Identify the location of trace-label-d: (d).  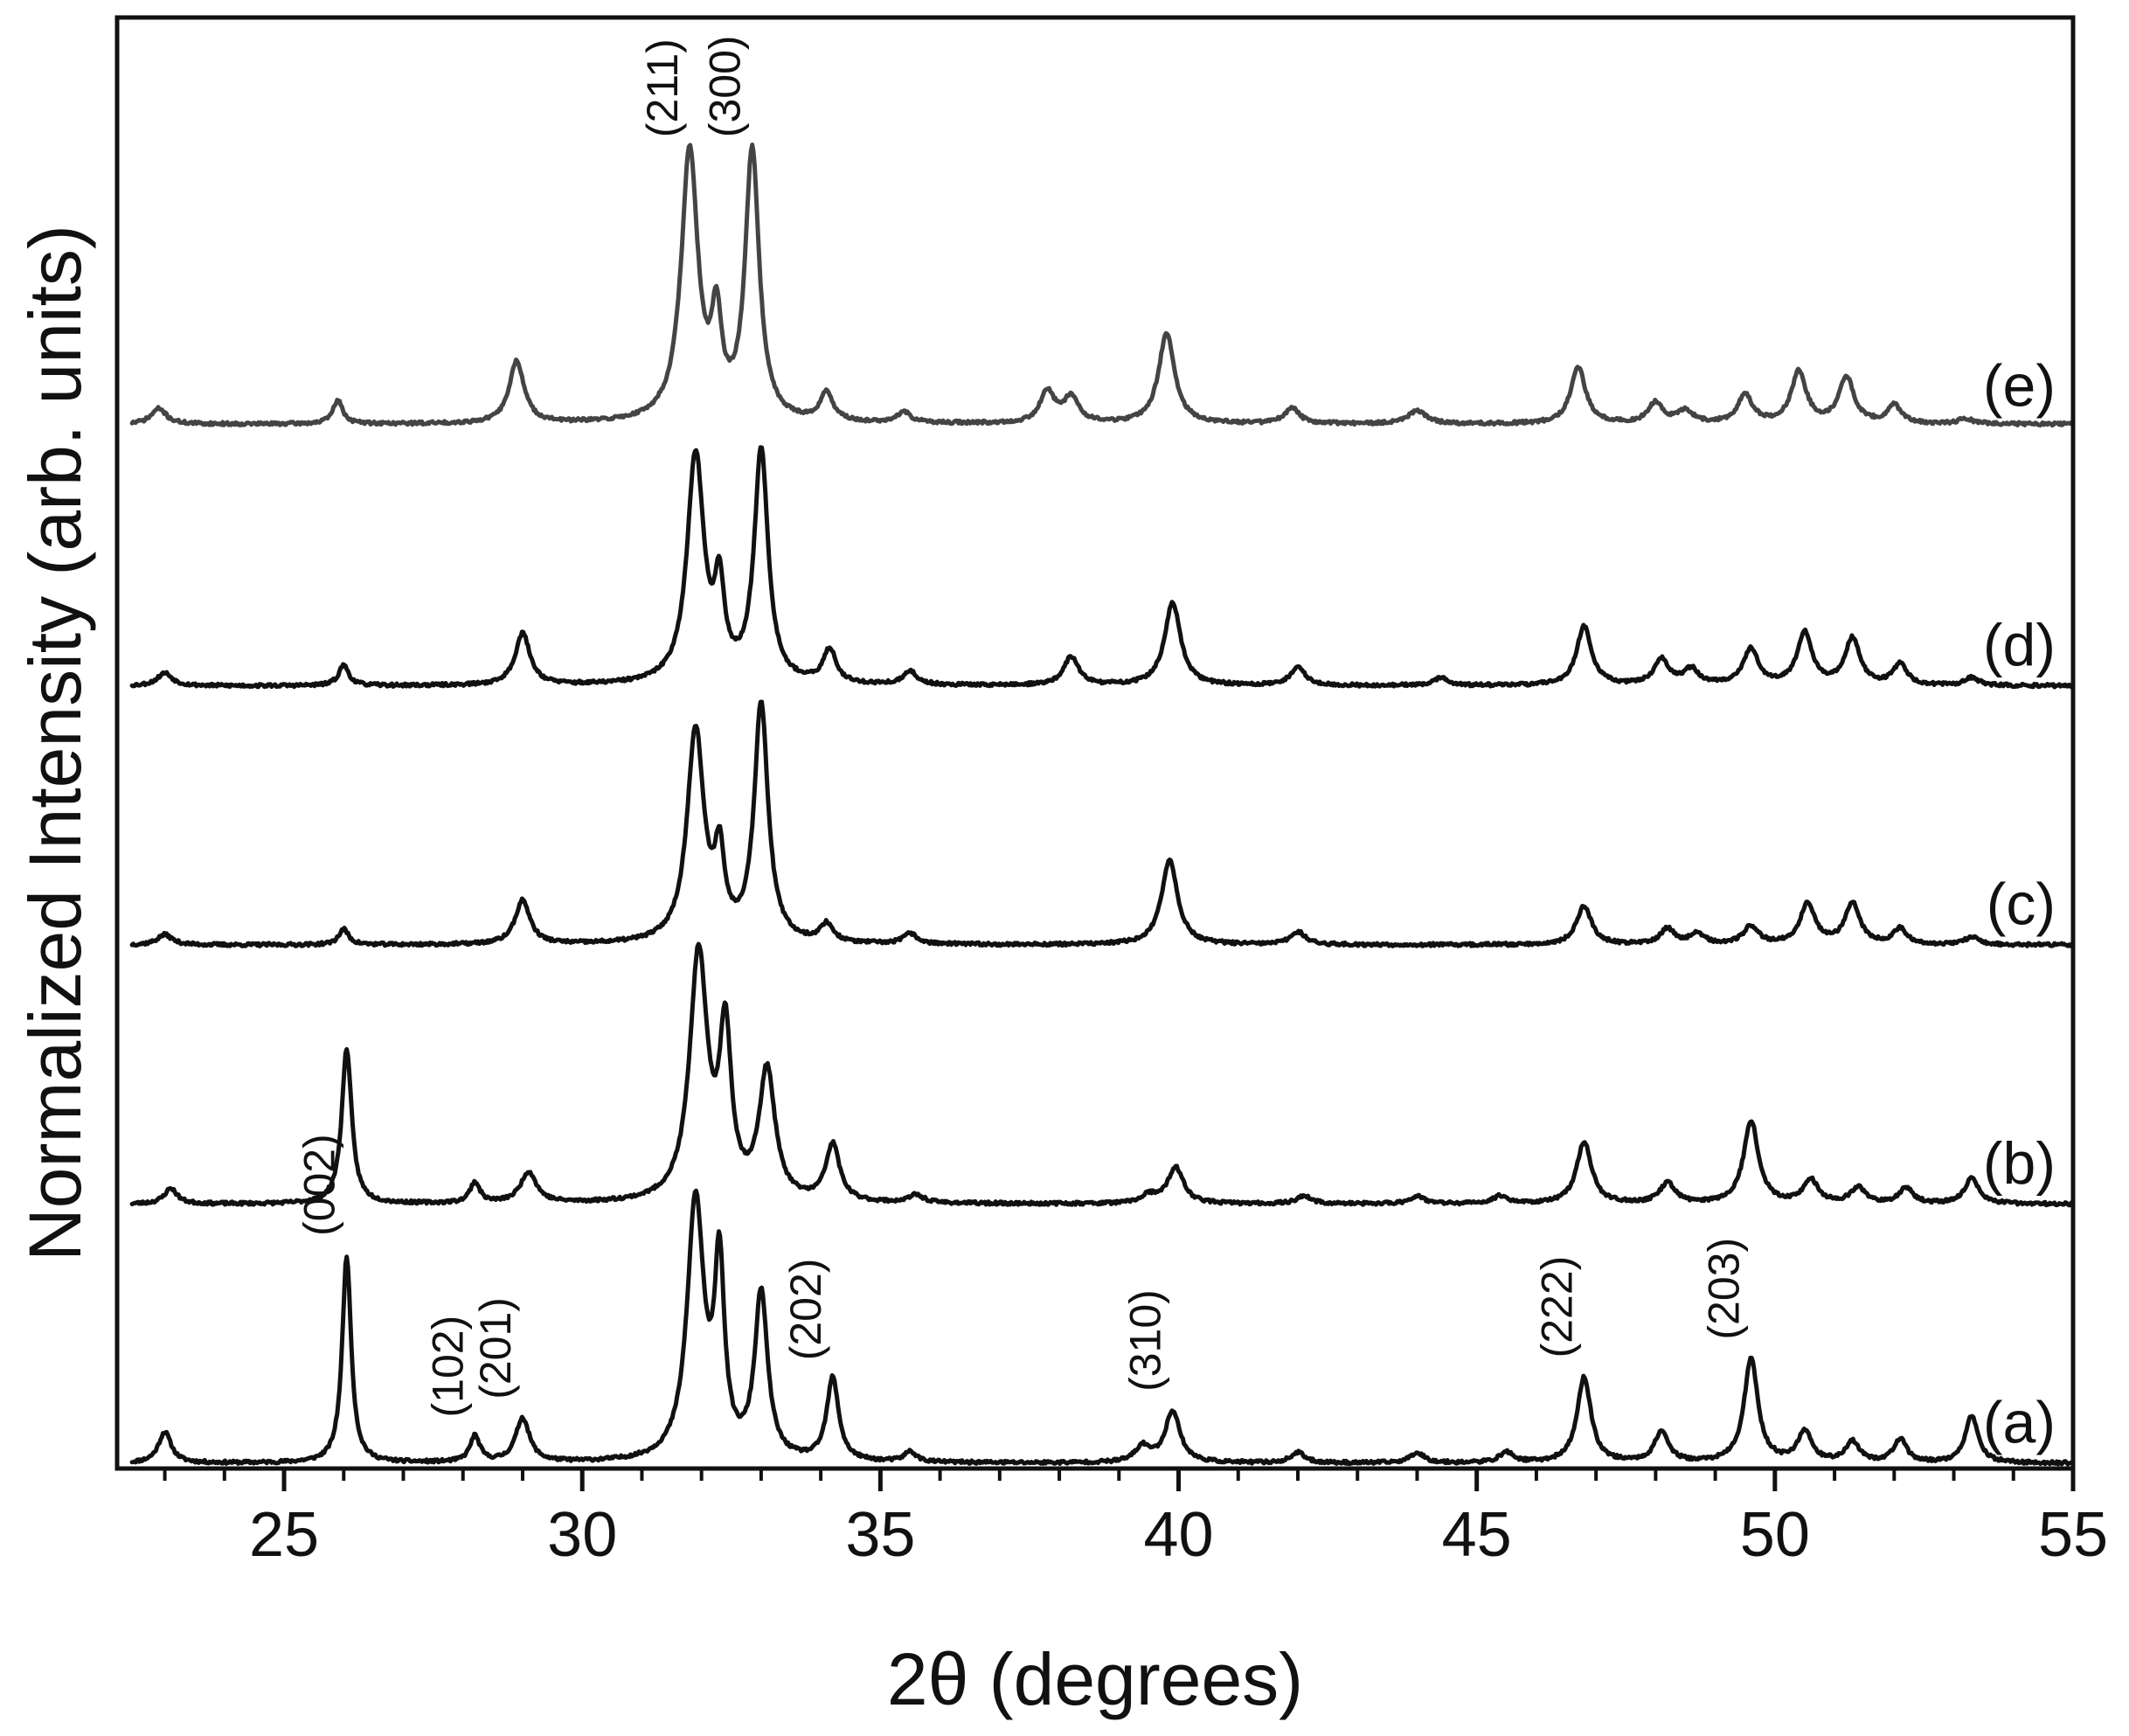
(2020, 645).